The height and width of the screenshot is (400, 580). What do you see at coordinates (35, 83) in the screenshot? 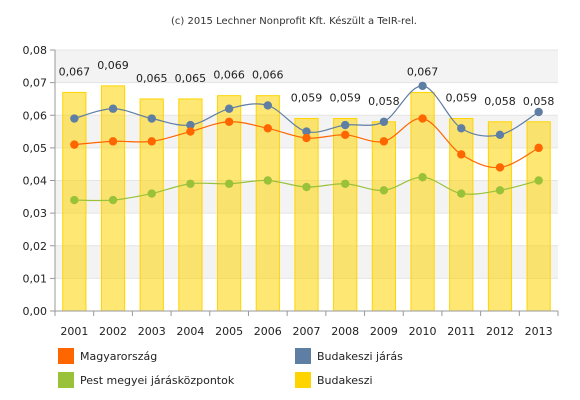
I see `y-tick-label: 0,07` at bounding box center [35, 83].